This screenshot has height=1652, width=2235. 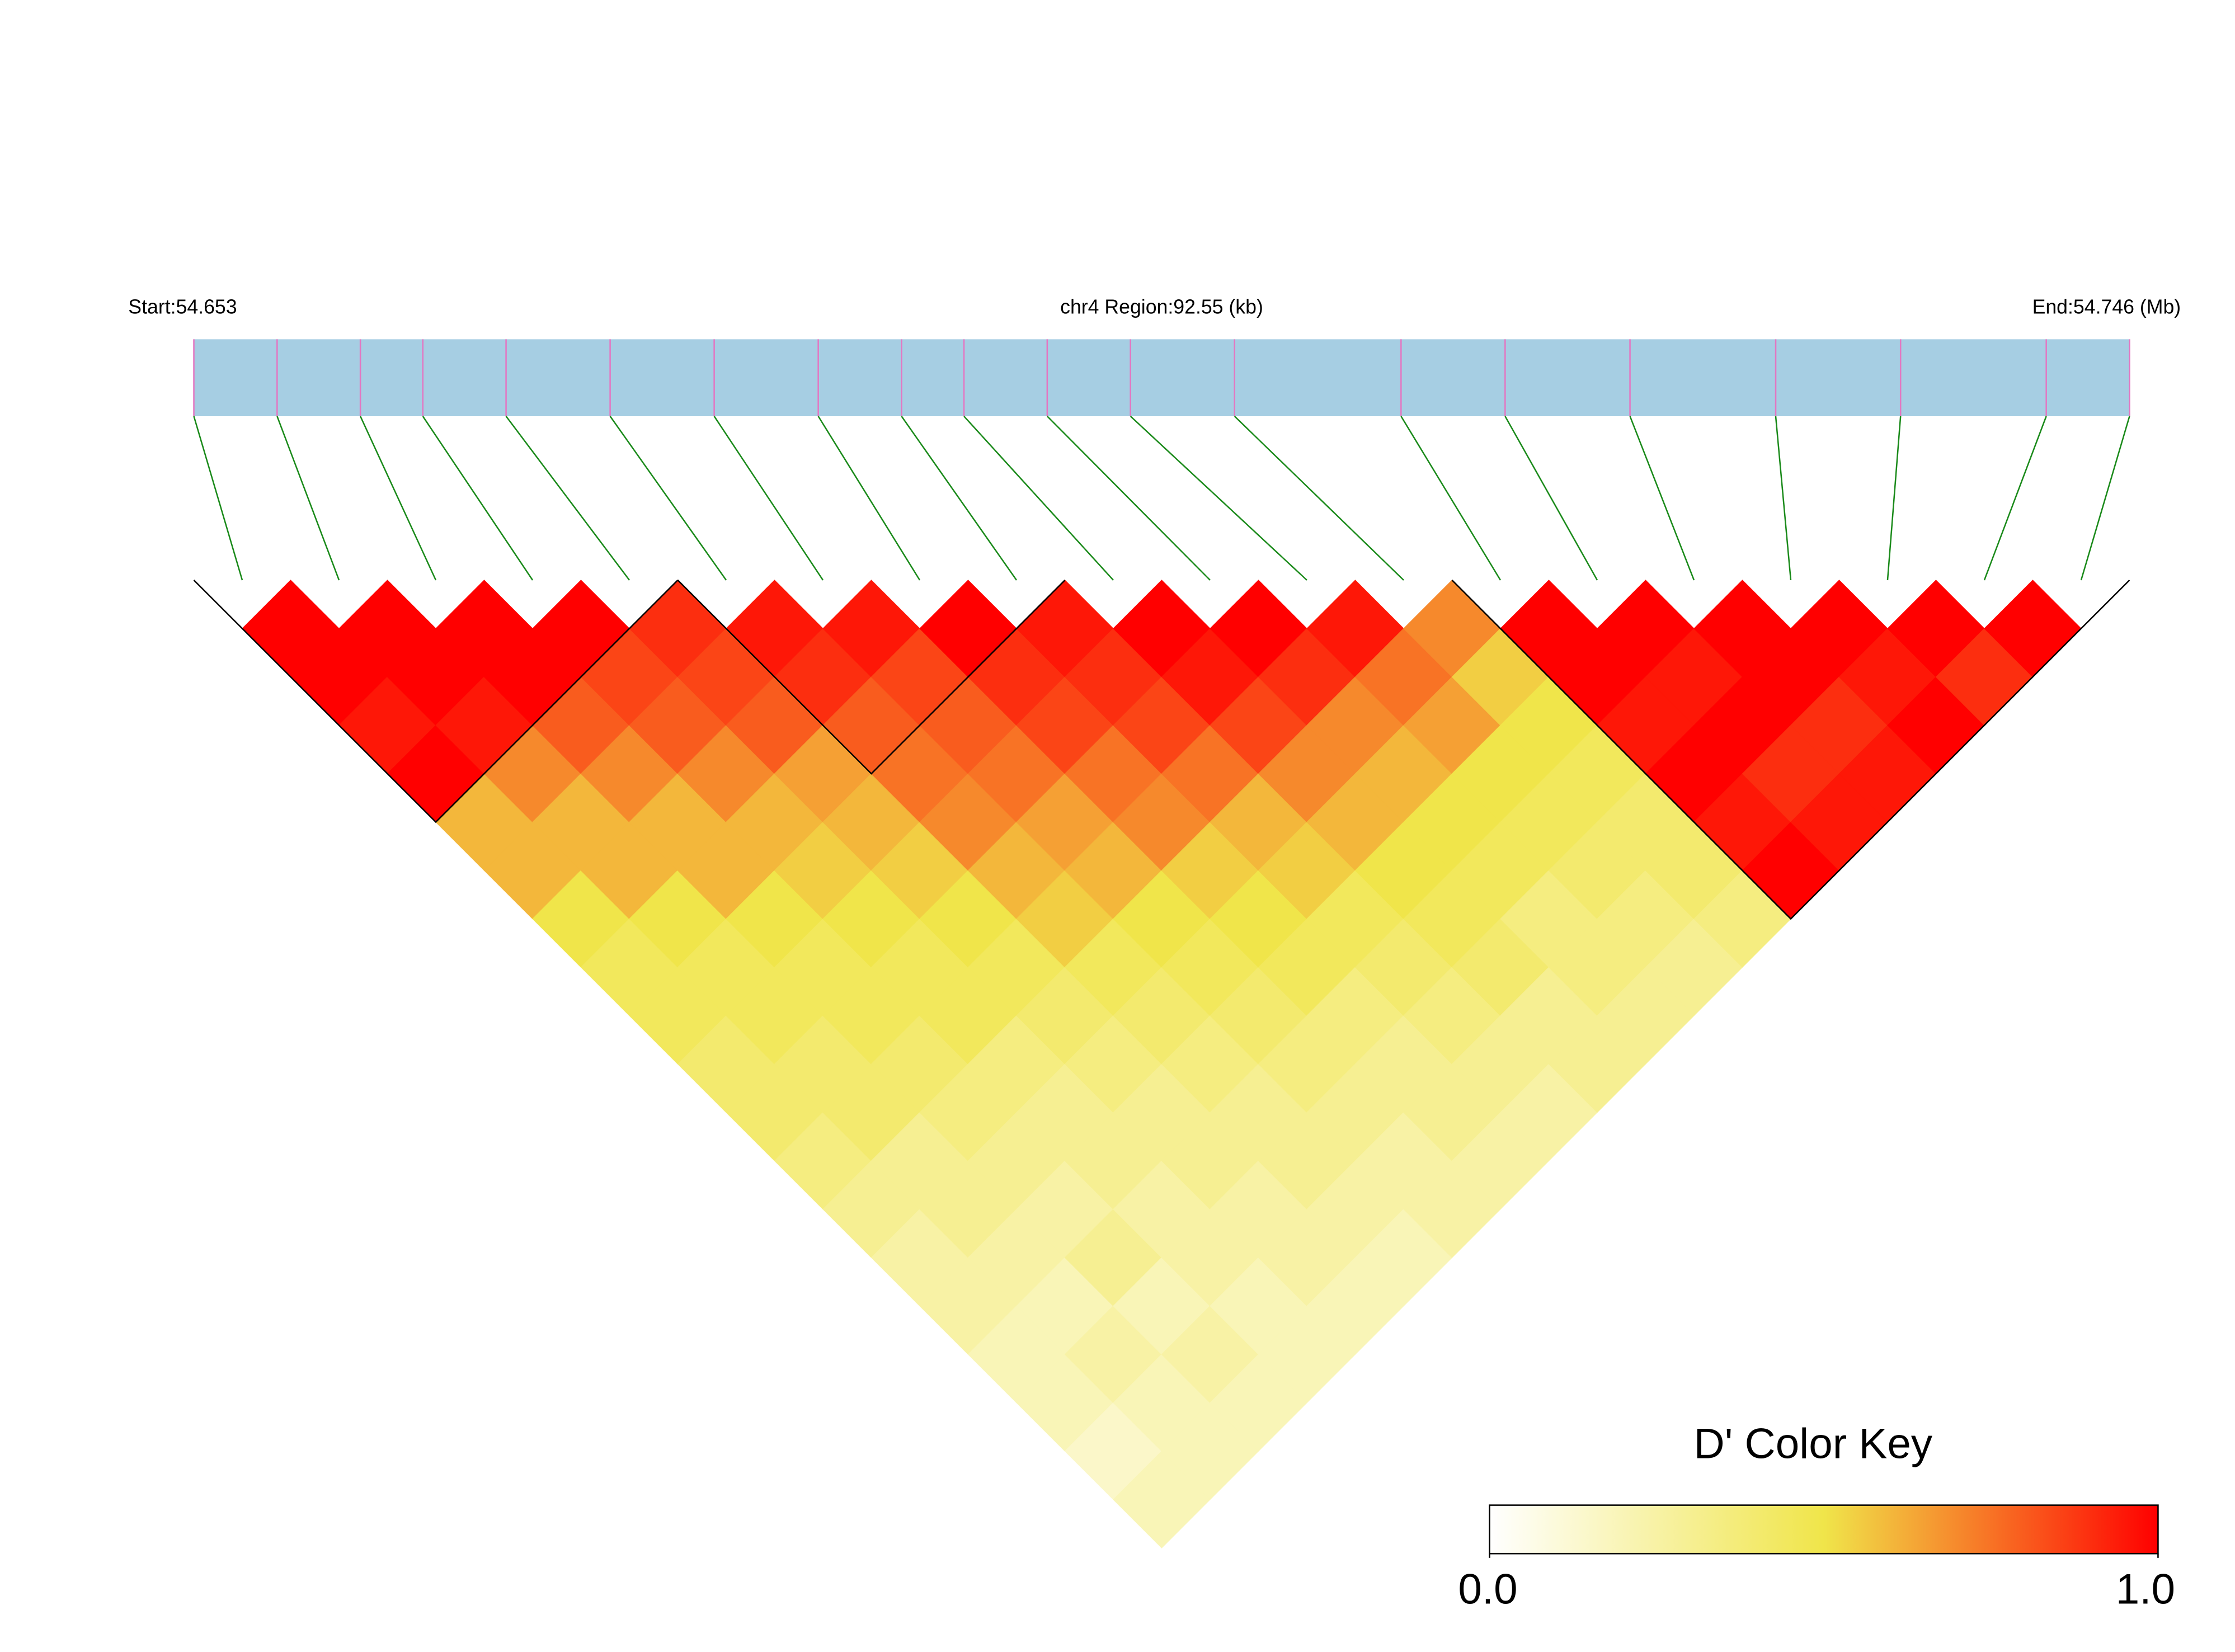 What do you see at coordinates (2106, 307) in the screenshot?
I see `end-label: End:54.746 (Mb)` at bounding box center [2106, 307].